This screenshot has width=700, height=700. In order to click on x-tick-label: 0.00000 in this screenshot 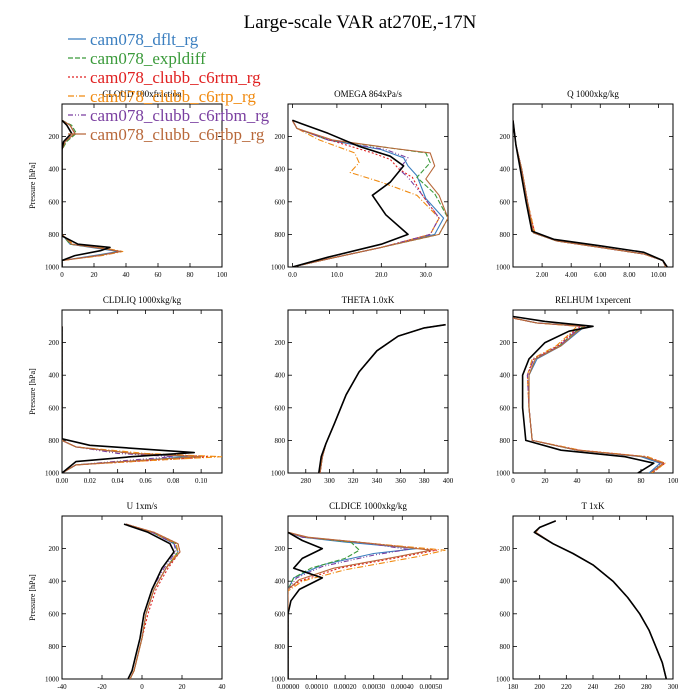, I will do `click(288, 687)`.